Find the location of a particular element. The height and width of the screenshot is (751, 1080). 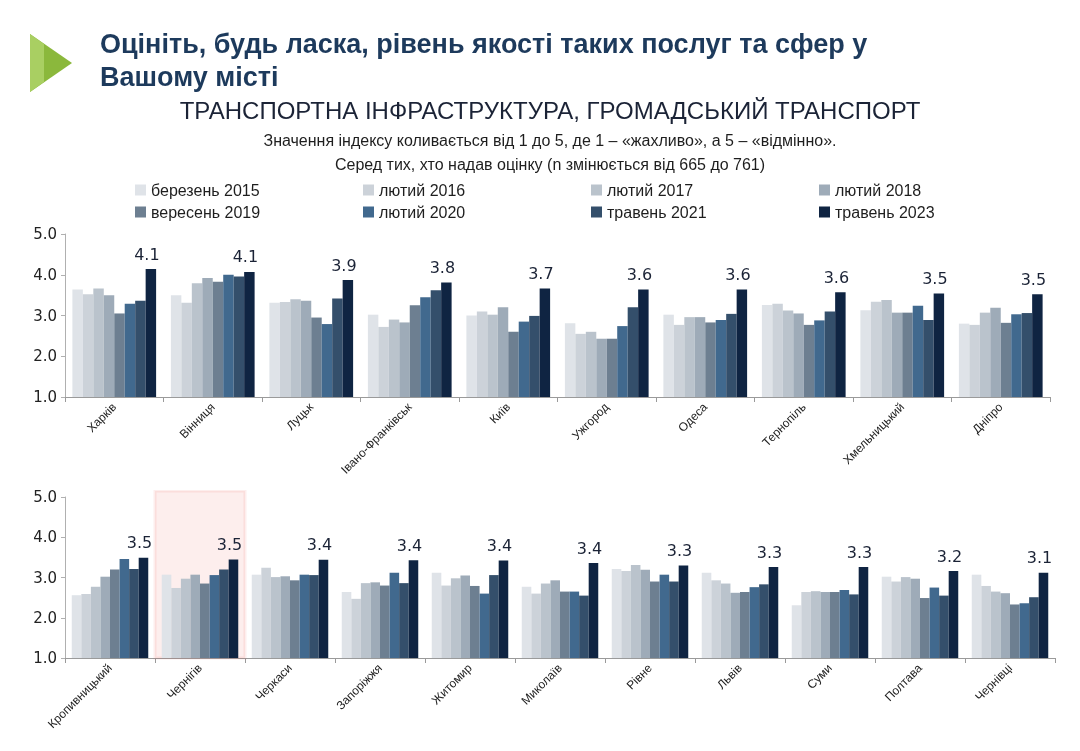

data-label: 3.9 is located at coordinates (344, 265).